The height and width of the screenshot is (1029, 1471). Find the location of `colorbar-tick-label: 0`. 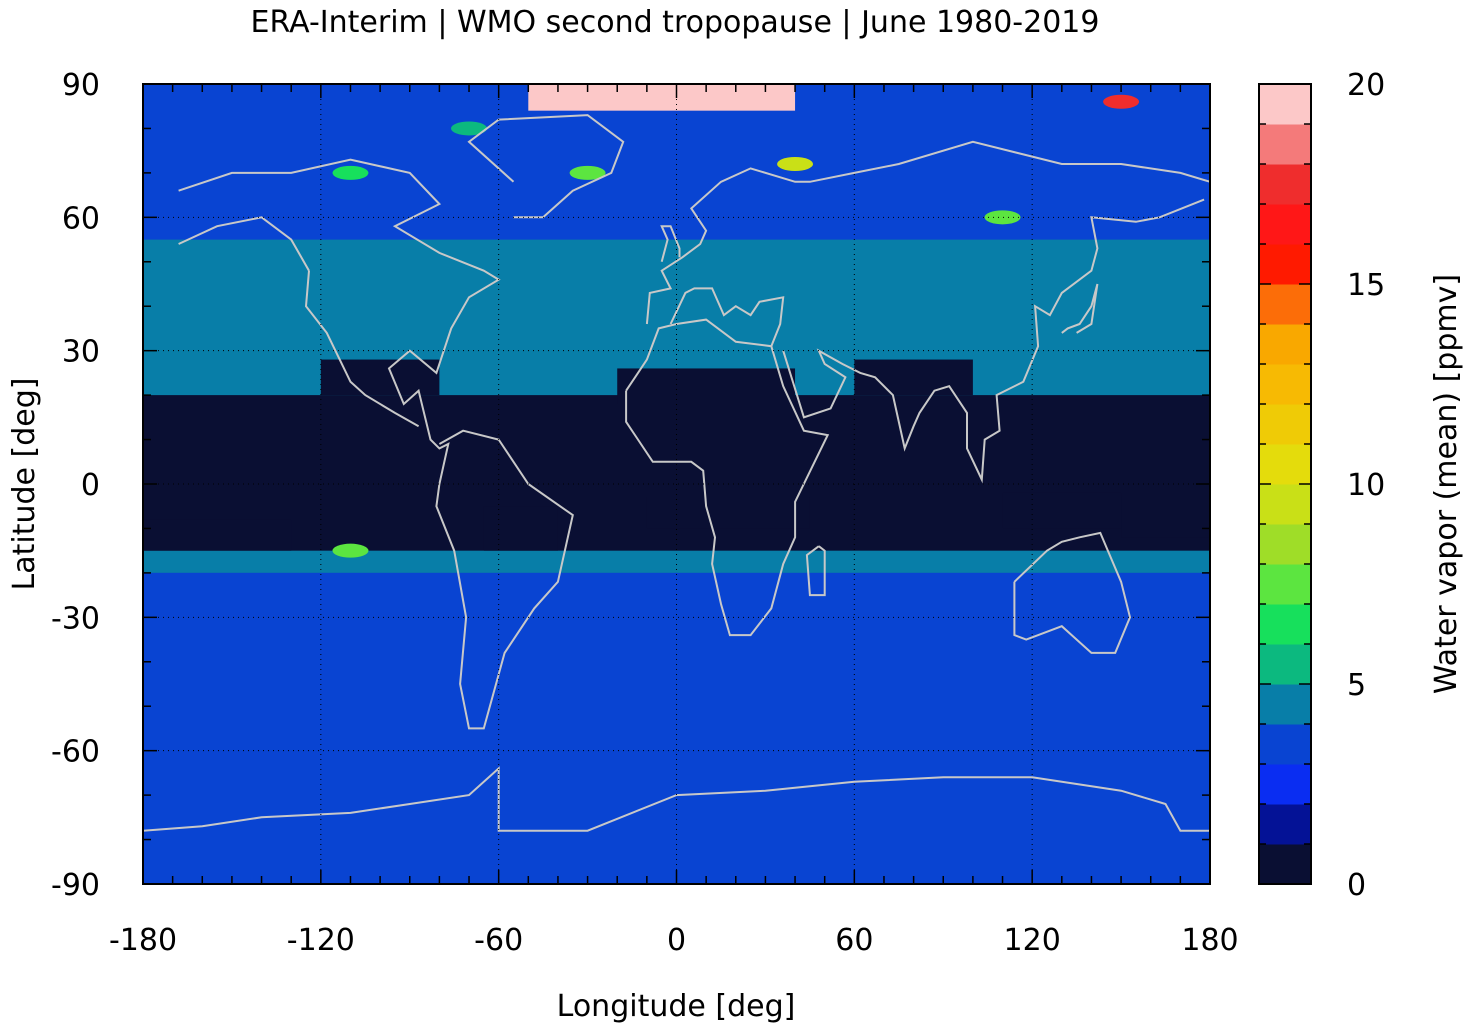

colorbar-tick-label: 0 is located at coordinates (1356, 885).